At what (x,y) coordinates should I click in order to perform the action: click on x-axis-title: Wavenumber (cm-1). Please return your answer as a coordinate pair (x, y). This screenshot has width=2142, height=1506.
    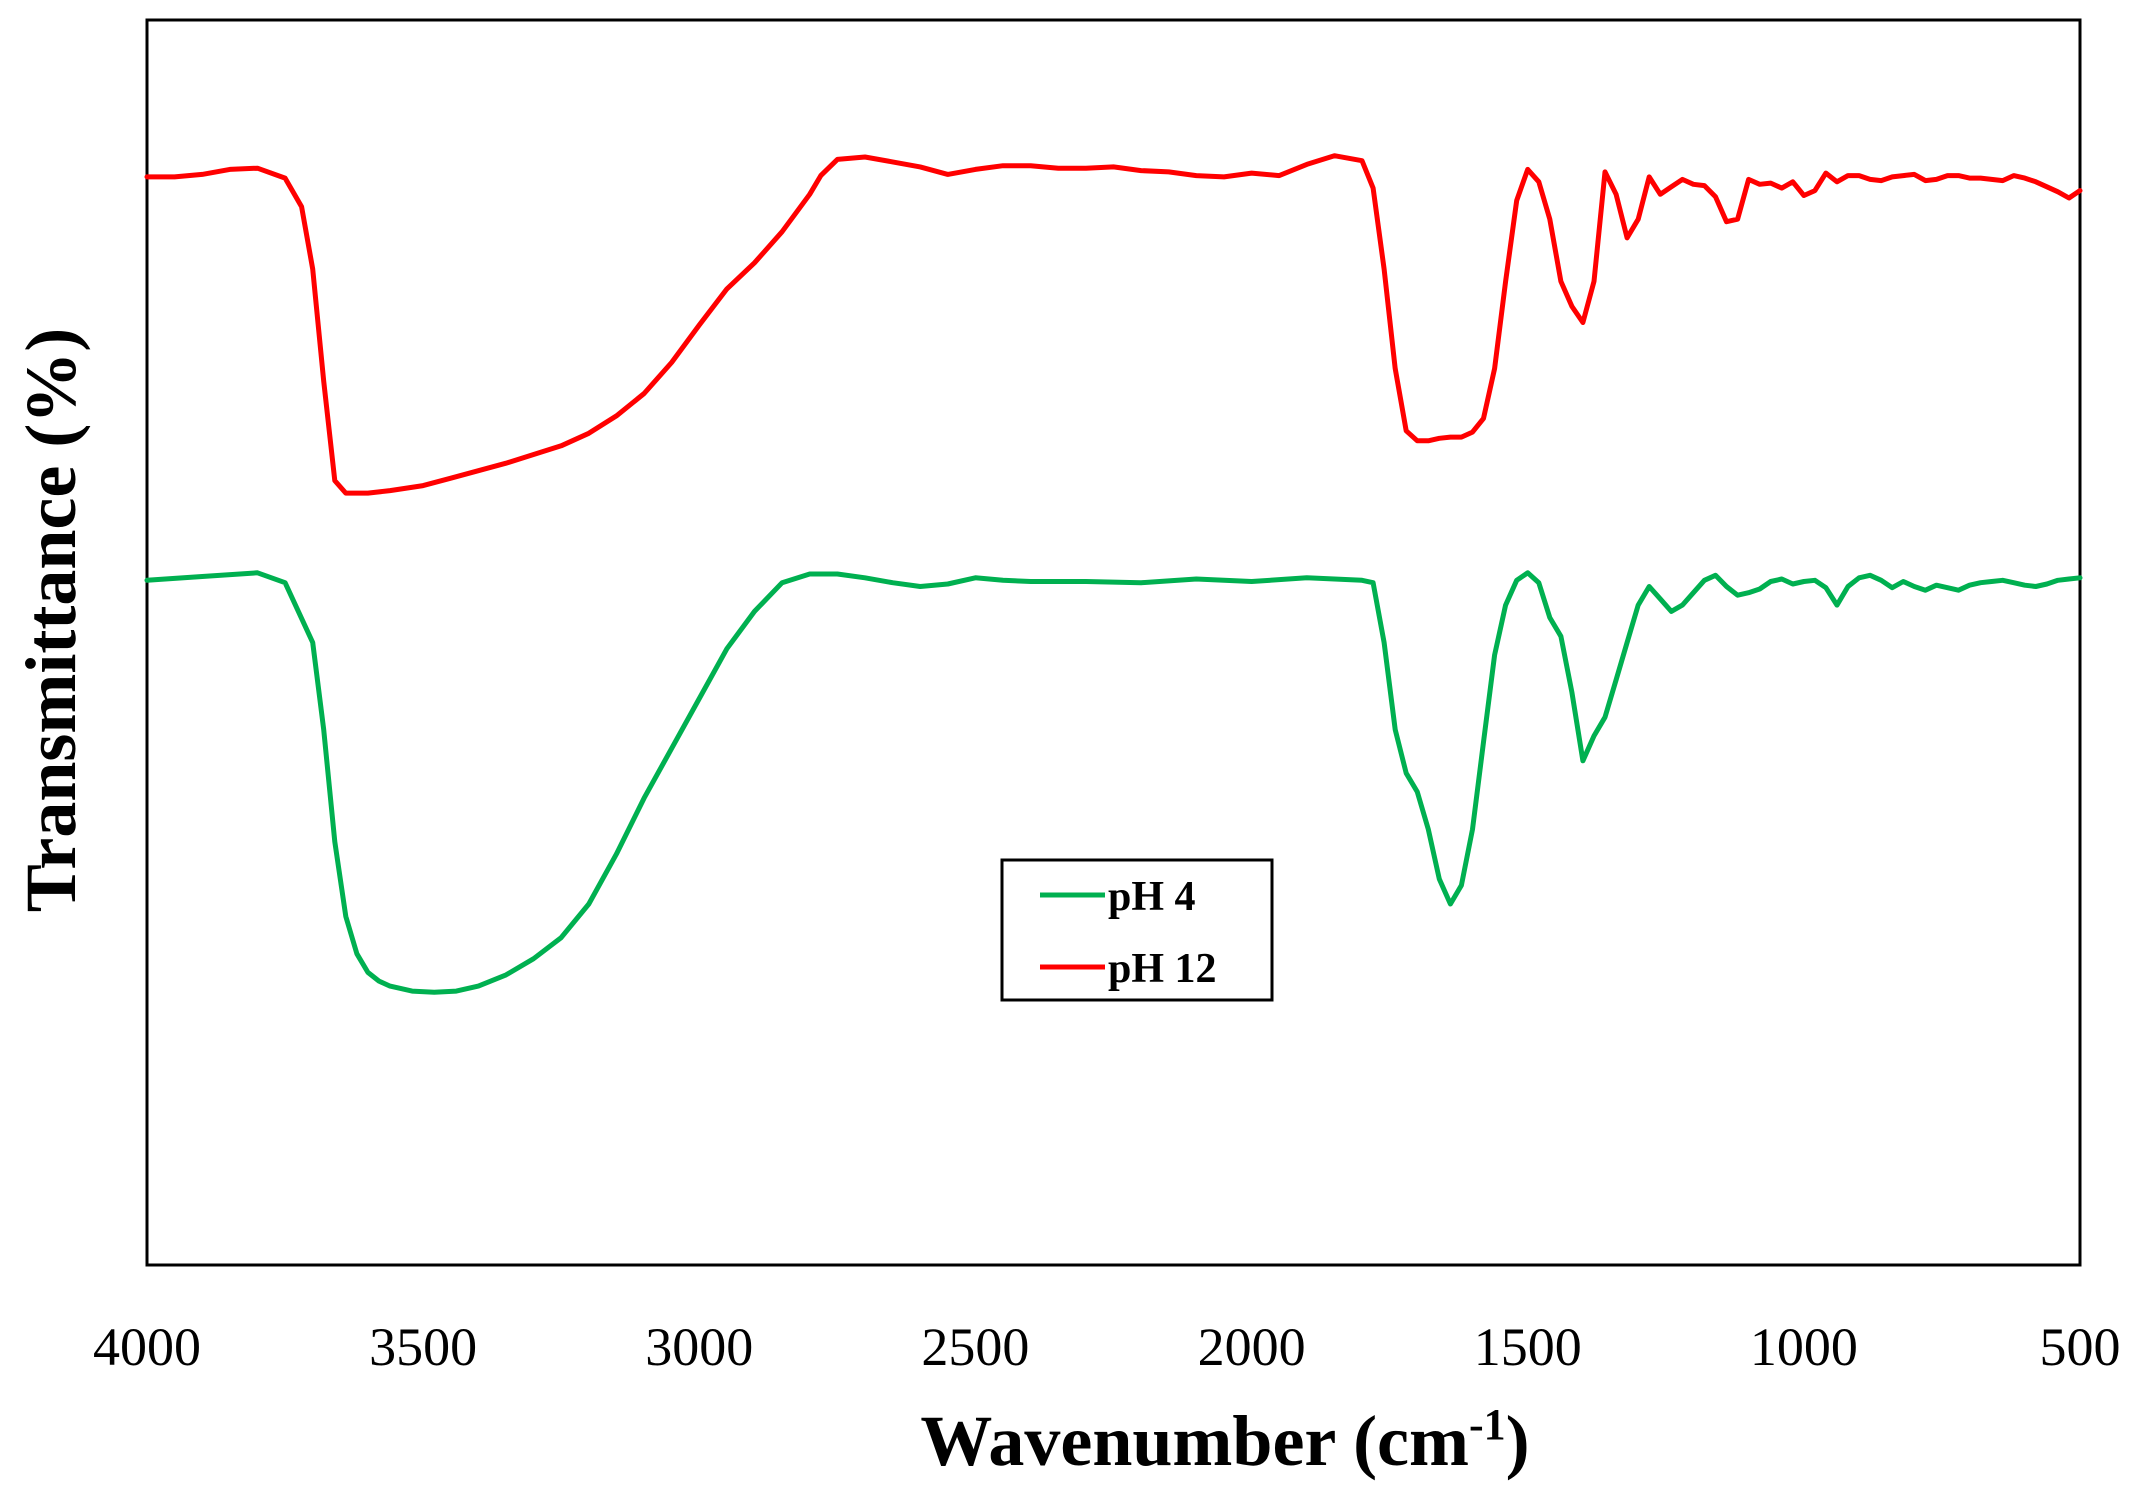
    Looking at the image, I should click on (1224, 1440).